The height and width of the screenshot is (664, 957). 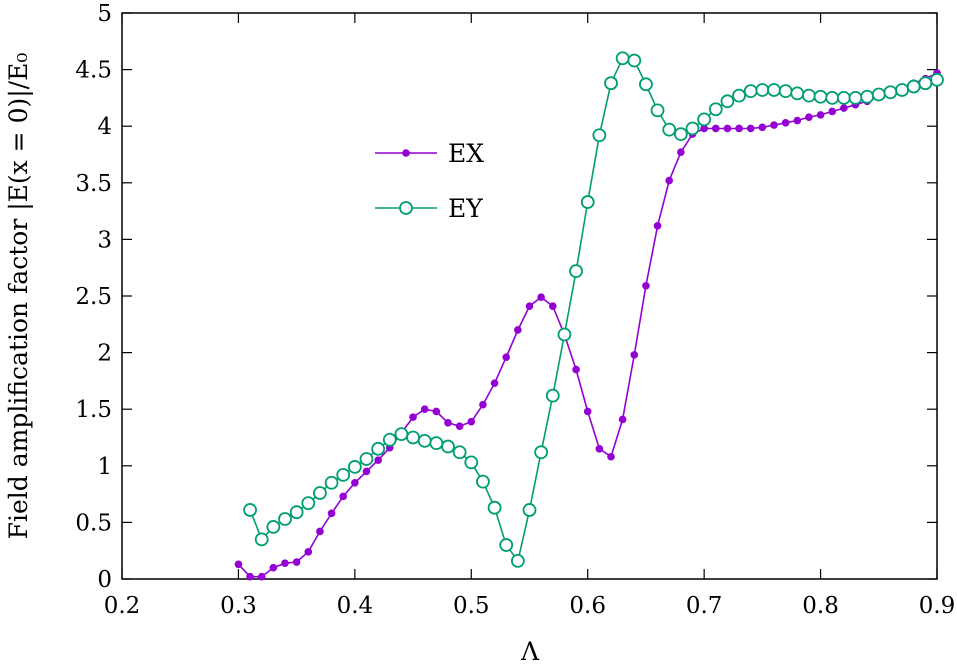 I want to click on y-tick-label: 4, so click(x=104, y=127).